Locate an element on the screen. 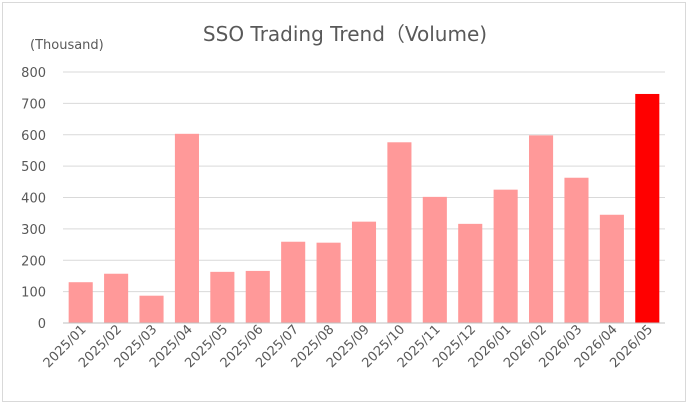  y-tick-label: 700 is located at coordinates (33, 104).